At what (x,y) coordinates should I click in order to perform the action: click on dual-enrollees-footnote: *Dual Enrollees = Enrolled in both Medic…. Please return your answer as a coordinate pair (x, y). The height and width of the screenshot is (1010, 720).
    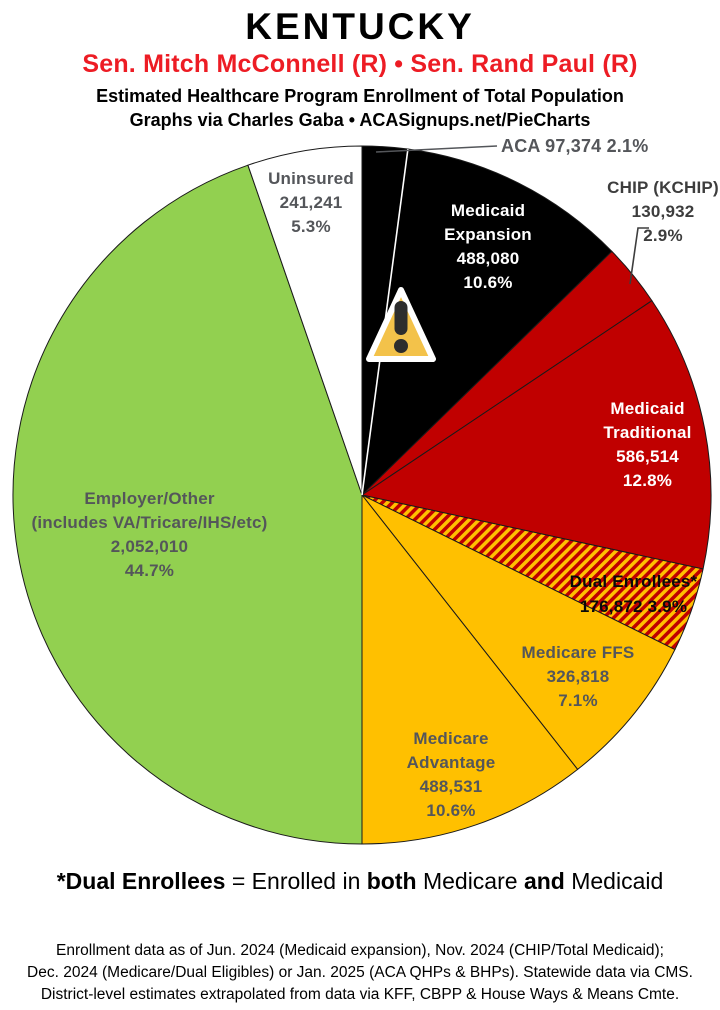
    Looking at the image, I should click on (360, 881).